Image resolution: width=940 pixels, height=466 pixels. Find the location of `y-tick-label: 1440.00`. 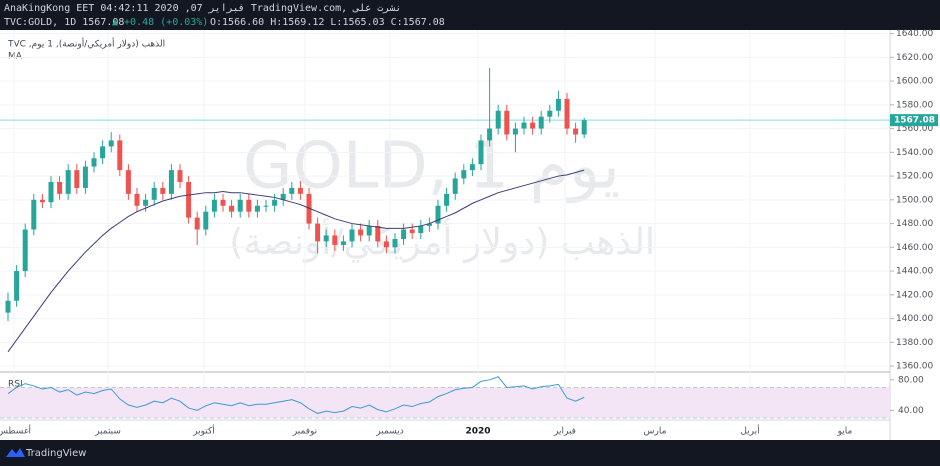

y-tick-label: 1440.00 is located at coordinates (914, 272).